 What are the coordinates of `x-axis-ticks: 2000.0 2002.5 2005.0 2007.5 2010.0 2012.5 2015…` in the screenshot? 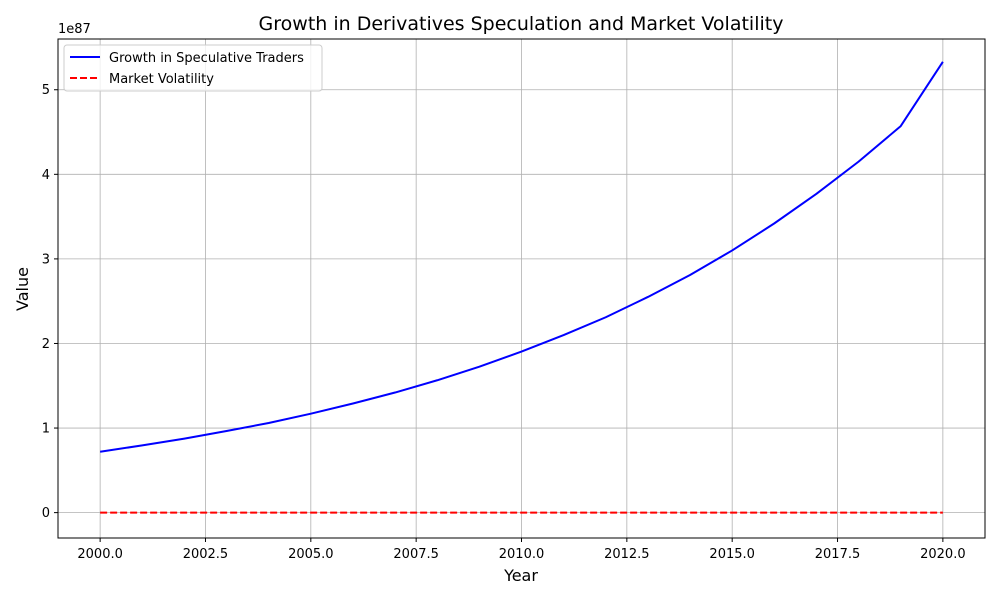 It's located at (521, 550).